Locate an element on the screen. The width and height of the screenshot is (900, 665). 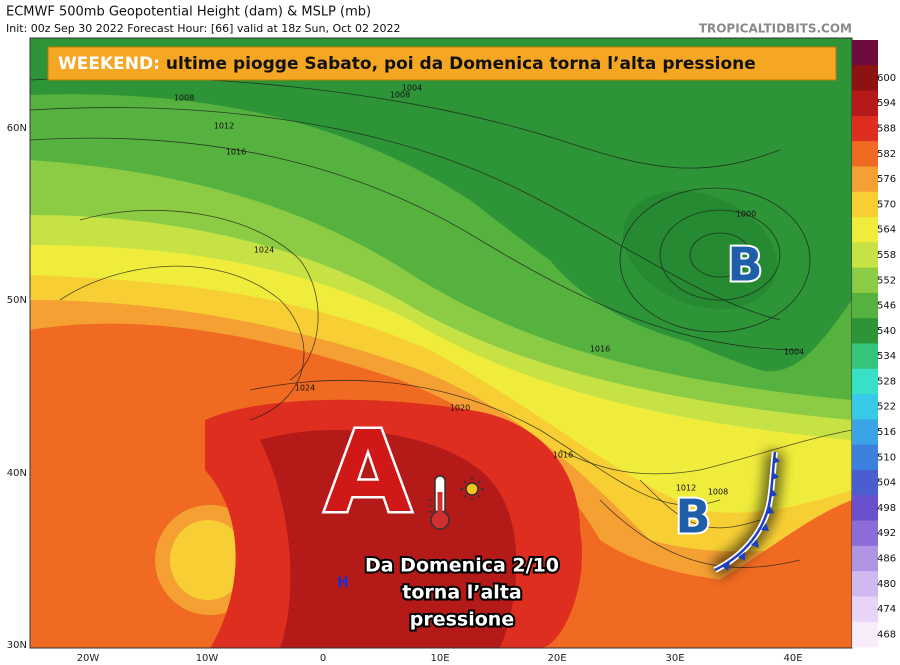
sun-icon is located at coordinates (472, 489).